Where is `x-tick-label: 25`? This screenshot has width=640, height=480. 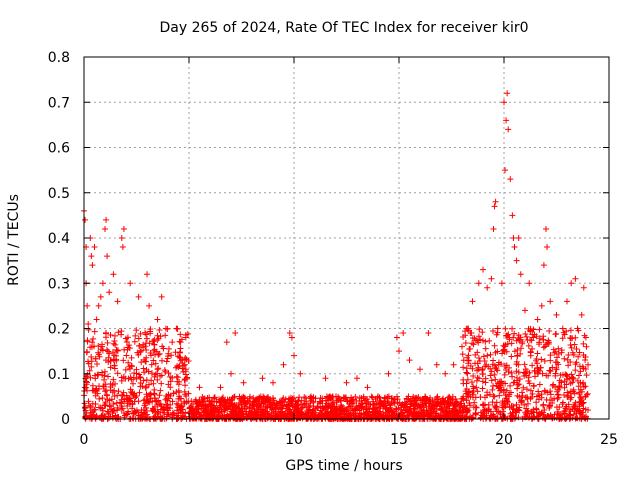 x-tick-label: 25 is located at coordinates (609, 440).